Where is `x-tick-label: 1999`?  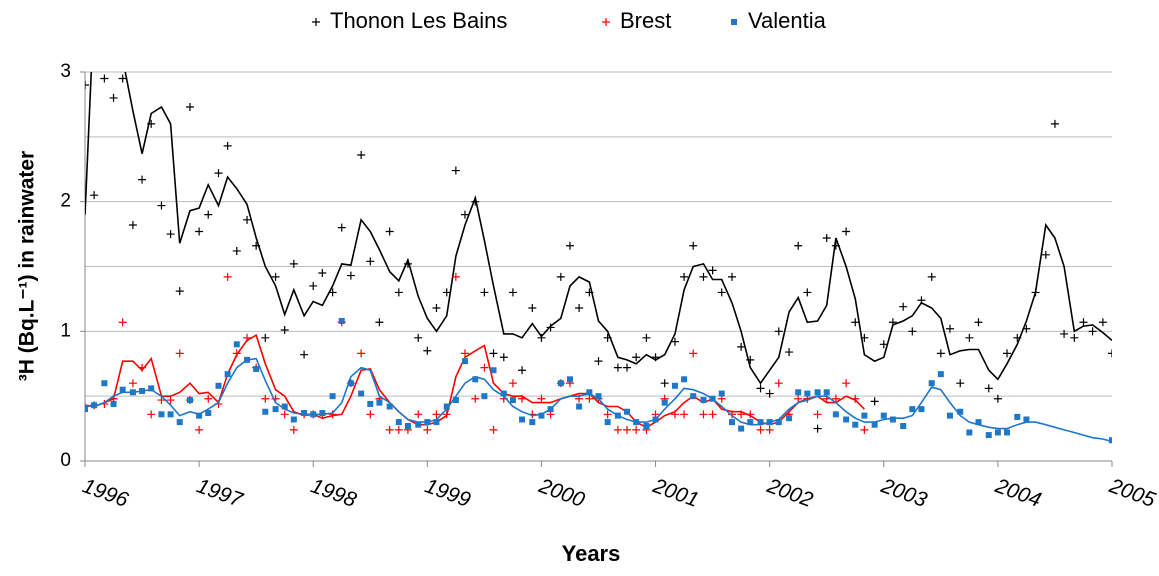 x-tick-label: 1999 is located at coordinates (448, 493).